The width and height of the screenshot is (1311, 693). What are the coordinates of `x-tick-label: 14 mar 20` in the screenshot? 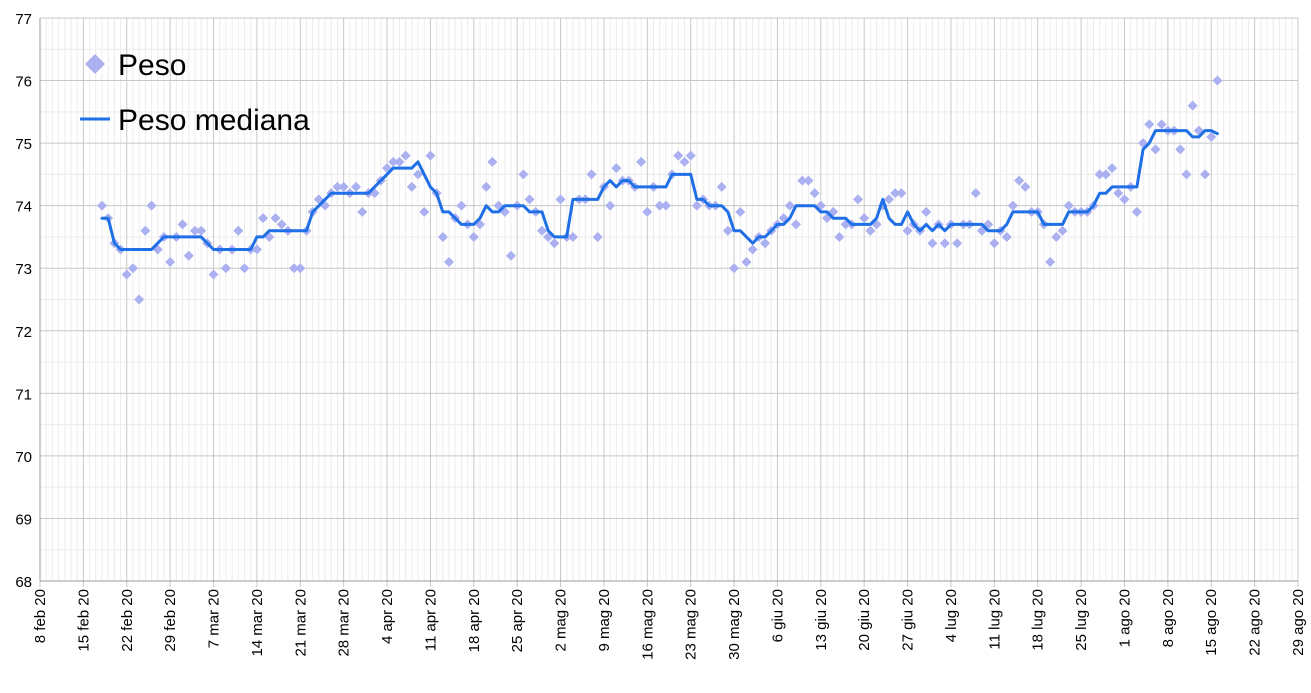 It's located at (257, 623).